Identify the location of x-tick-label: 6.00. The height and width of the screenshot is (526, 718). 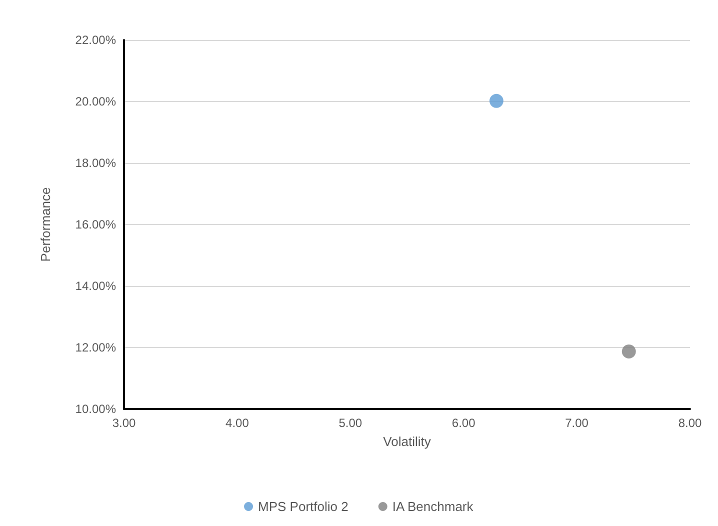
(464, 423).